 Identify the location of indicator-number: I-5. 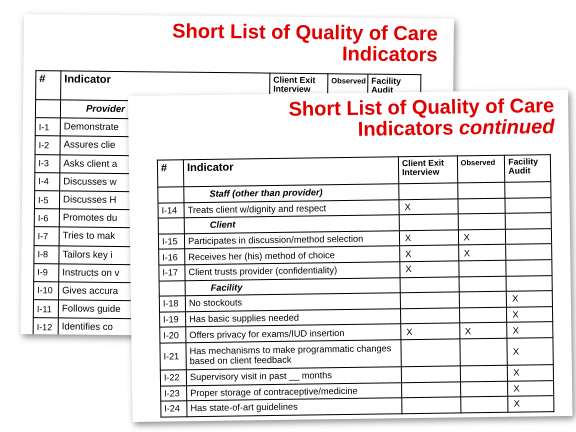
(47, 200).